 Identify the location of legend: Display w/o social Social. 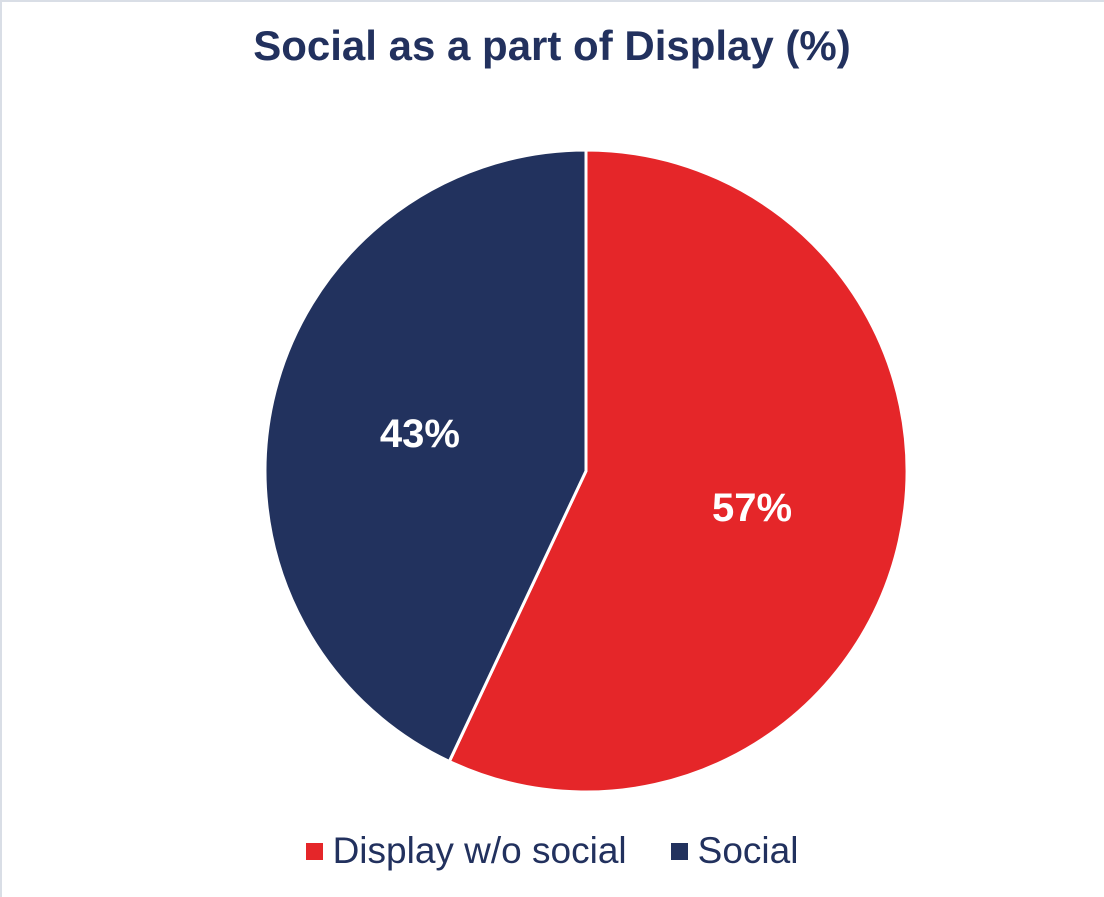
(552, 851).